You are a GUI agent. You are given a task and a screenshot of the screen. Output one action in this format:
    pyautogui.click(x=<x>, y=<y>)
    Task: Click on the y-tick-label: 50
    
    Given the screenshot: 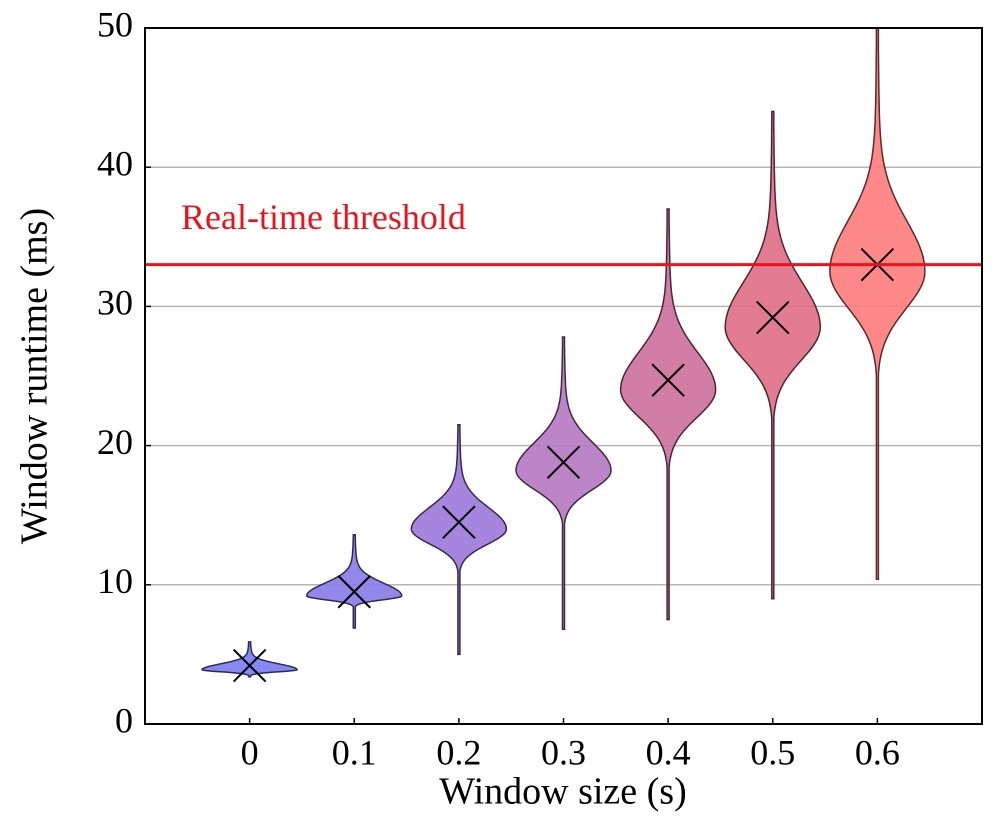 What is the action you would take?
    pyautogui.click(x=115, y=24)
    